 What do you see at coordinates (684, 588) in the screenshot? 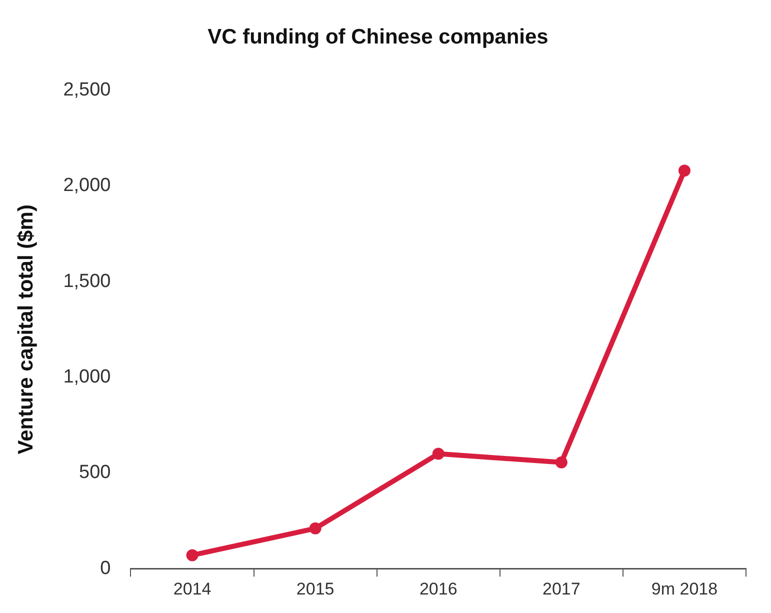
I see `x-tick-label: 9m 2018` at bounding box center [684, 588].